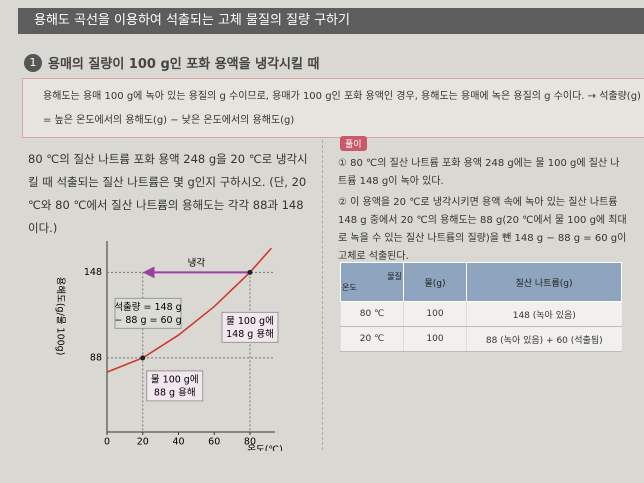 This screenshot has height=483, width=644. What do you see at coordinates (147, 320) in the screenshot?
I see `annotation: − 88 g = 60 g` at bounding box center [147, 320].